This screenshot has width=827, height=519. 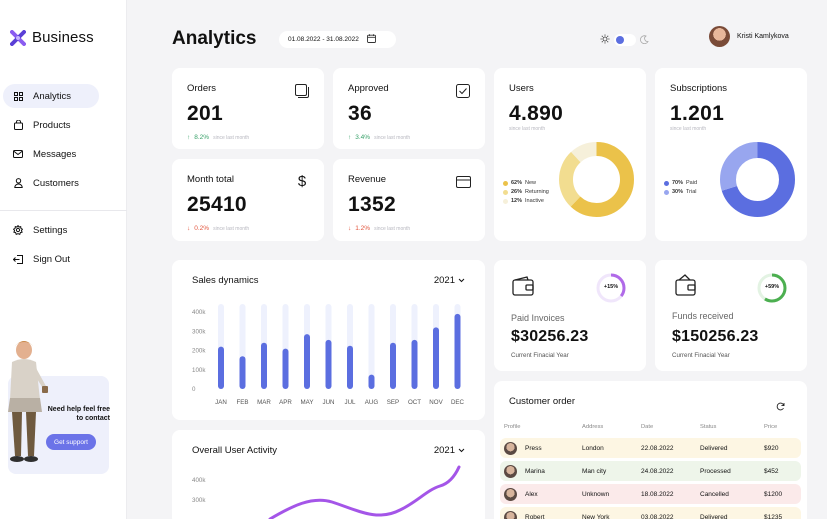 I want to click on column-header: Status, so click(x=708, y=427).